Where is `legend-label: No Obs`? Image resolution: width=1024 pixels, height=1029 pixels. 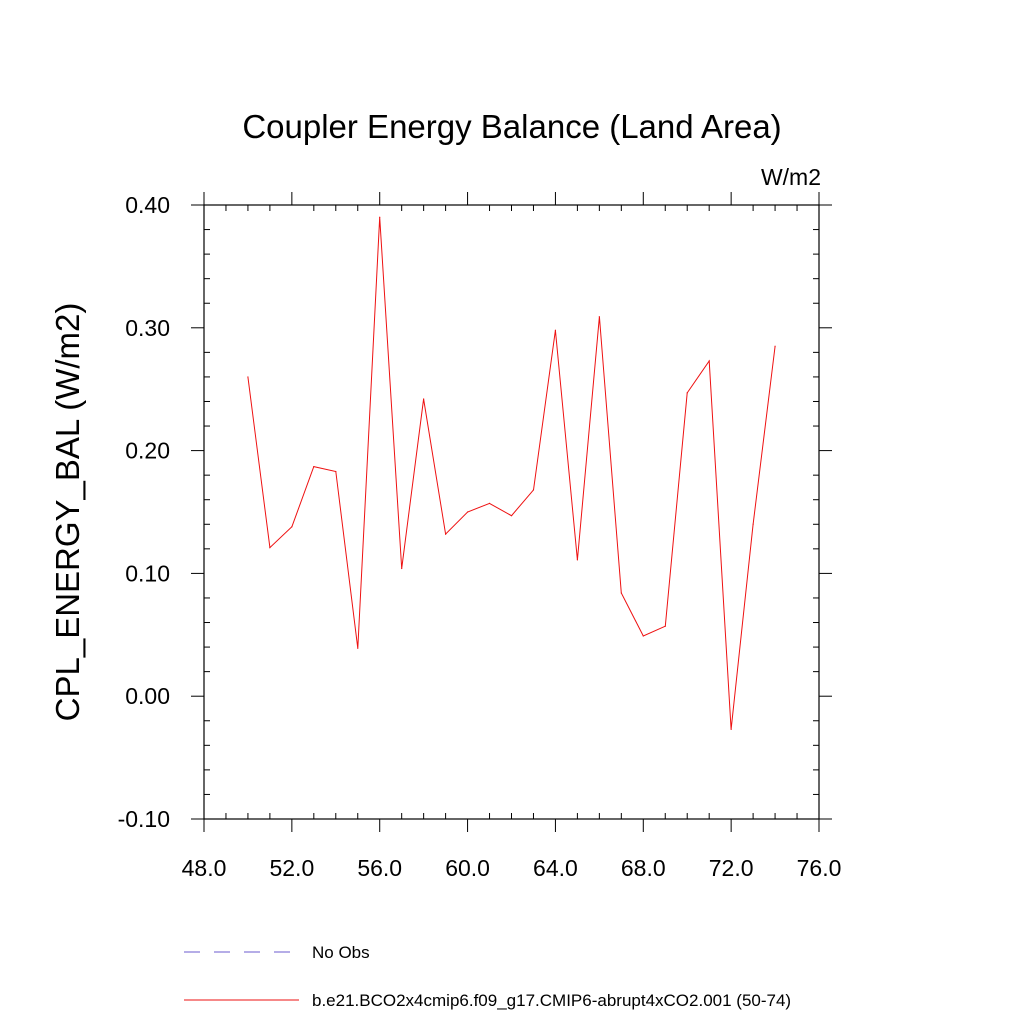
legend-label: No Obs is located at coordinates (341, 952).